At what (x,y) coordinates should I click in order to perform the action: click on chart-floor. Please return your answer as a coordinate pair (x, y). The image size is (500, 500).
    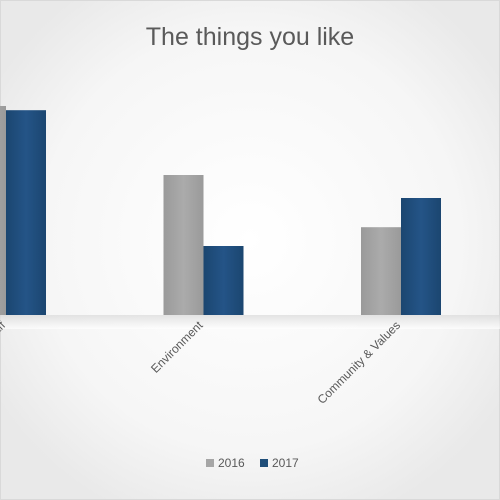
    Looking at the image, I should click on (250, 322).